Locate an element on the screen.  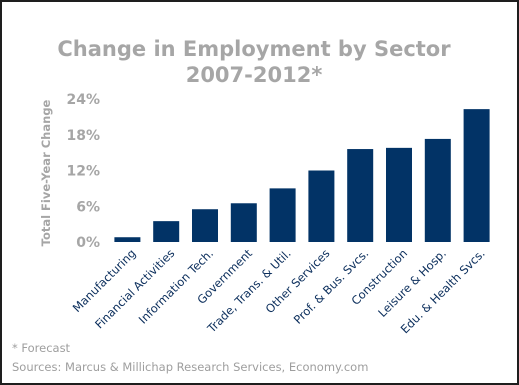
chart-title: Change in Employment by Sector is located at coordinates (254, 49).